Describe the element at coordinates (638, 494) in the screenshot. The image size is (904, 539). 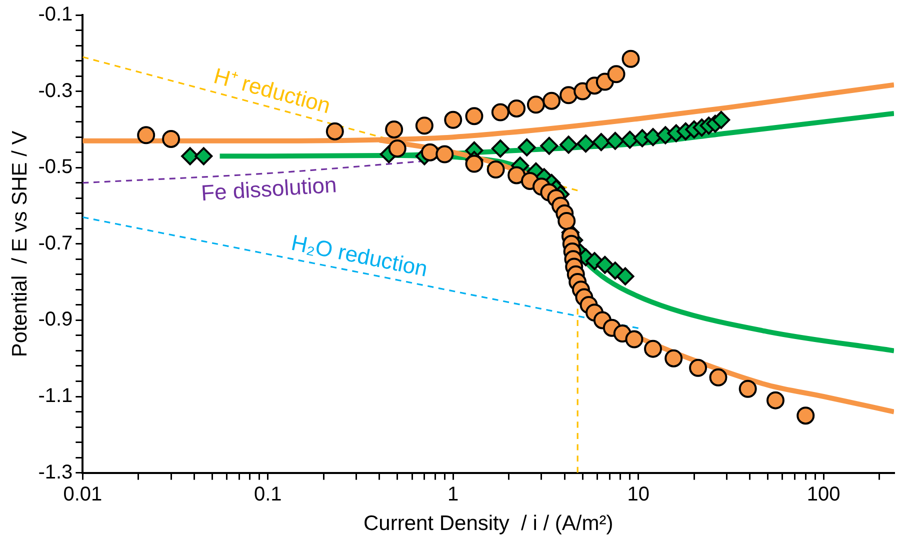
I see `x-tick-label: 10` at that location.